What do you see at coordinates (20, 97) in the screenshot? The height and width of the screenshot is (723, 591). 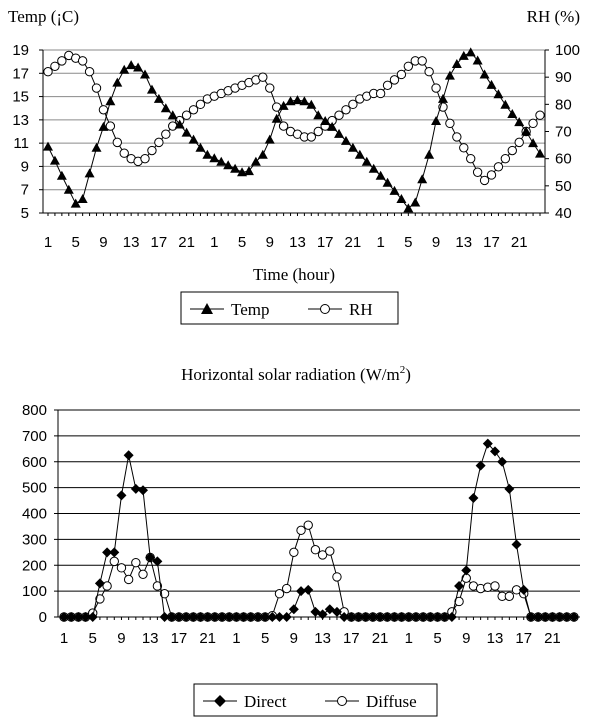 I see `y-left-tick-label: 15` at bounding box center [20, 97].